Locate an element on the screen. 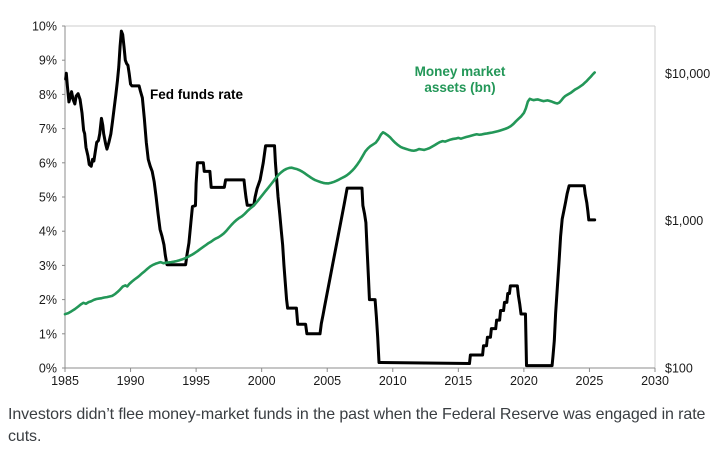 Image resolution: width=727 pixels, height=456 pixels. x-tick-label: 2020 is located at coordinates (524, 381).